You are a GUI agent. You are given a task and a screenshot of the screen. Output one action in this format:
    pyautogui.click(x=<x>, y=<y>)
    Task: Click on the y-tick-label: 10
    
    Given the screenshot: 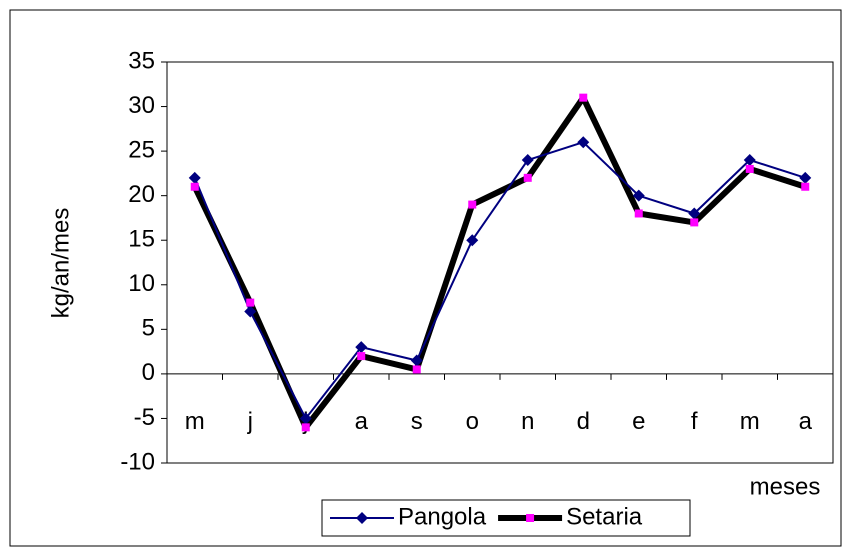 What is the action you would take?
    pyautogui.click(x=141, y=283)
    